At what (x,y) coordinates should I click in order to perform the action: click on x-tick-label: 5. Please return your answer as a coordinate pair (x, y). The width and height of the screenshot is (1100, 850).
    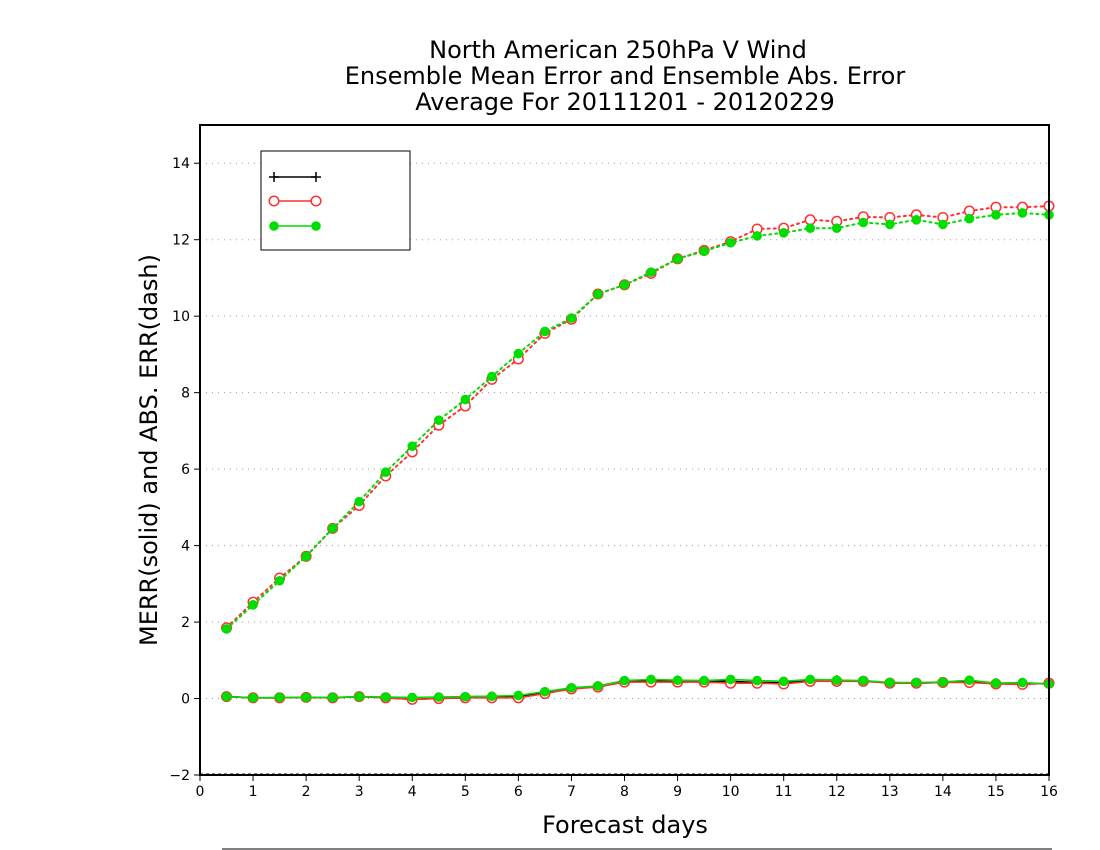
    Looking at the image, I should click on (465, 792).